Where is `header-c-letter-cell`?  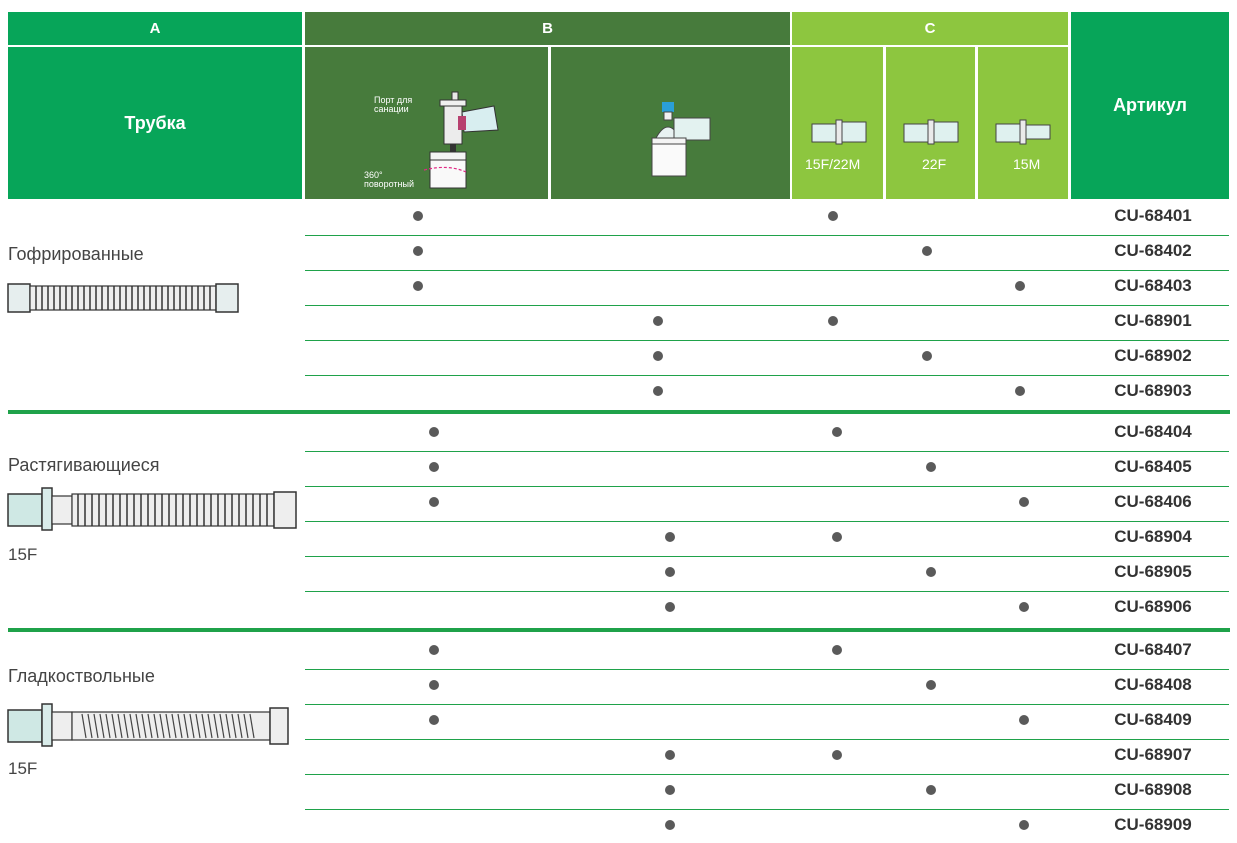 header-c-letter-cell is located at coordinates (930, 28).